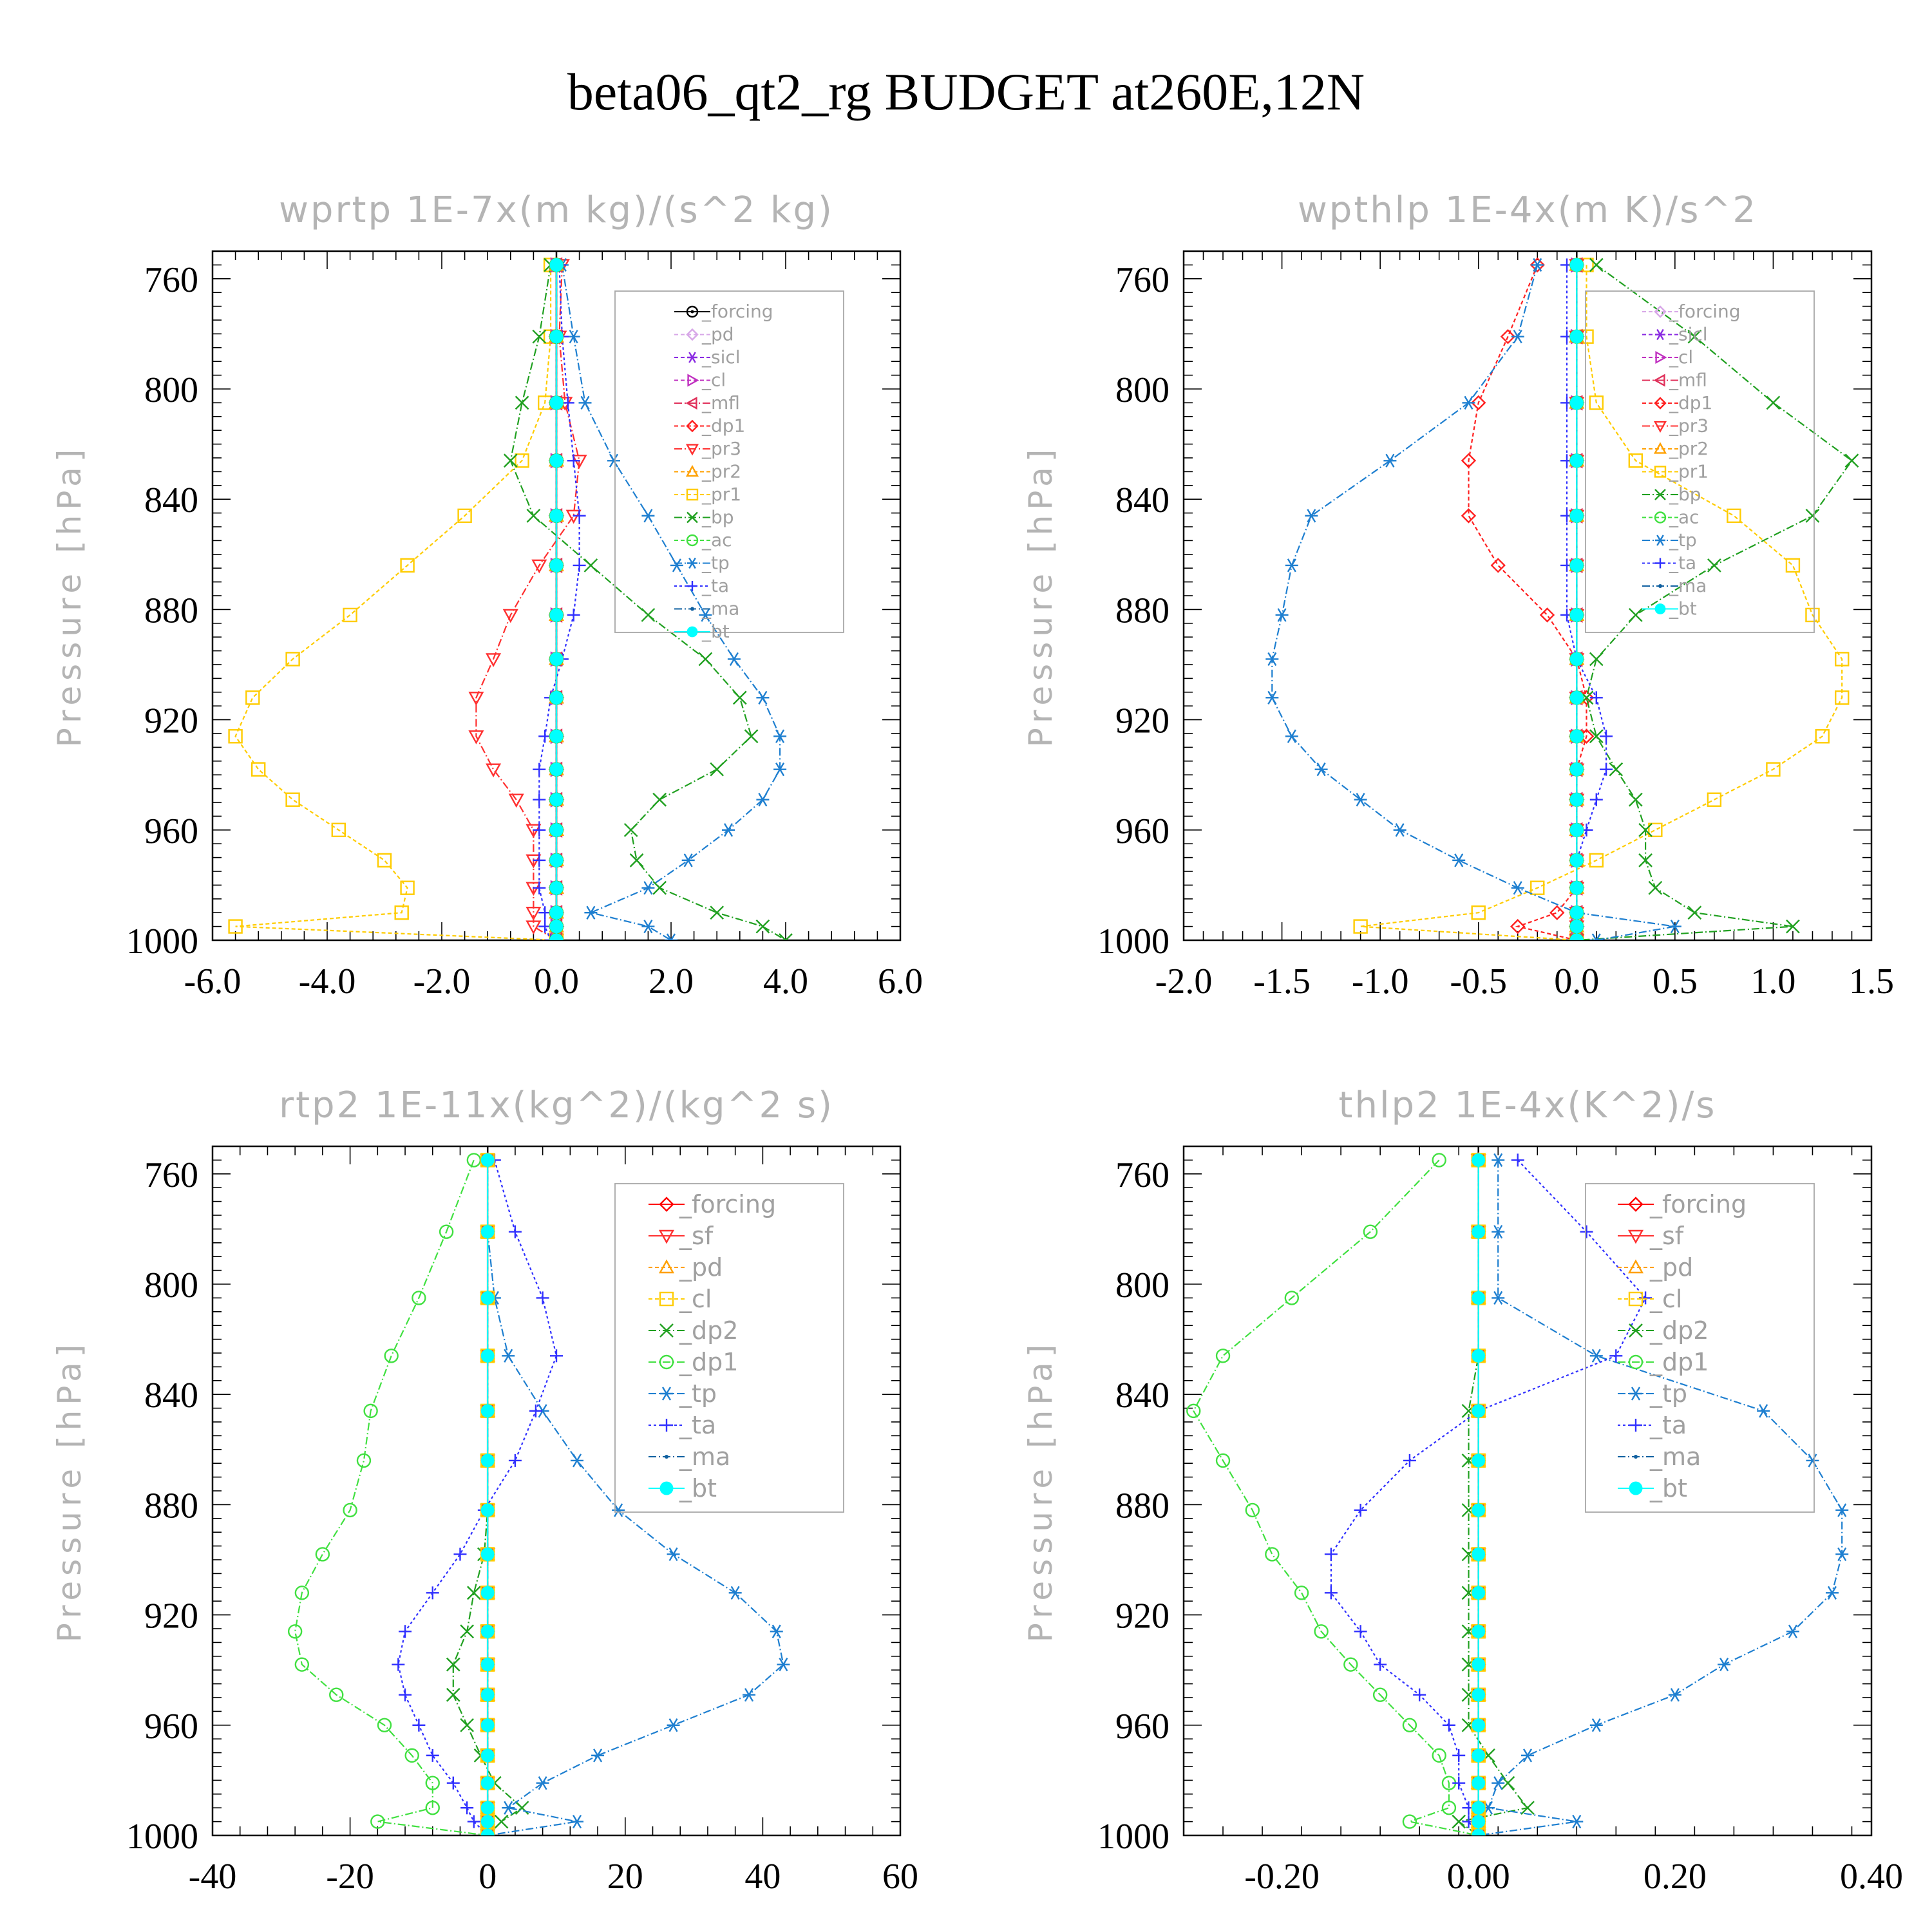 The width and height of the screenshot is (1932, 1932). I want to click on legend-entry: _forcing, so click(713, 1204).